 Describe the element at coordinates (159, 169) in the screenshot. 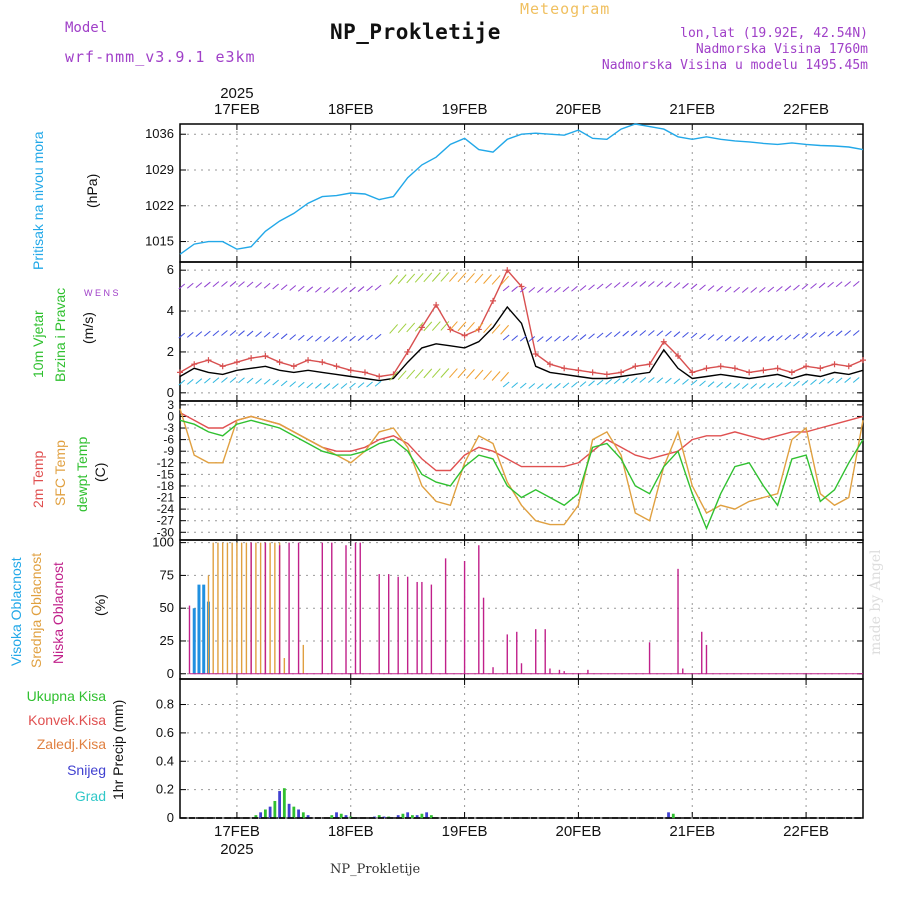

I see `ytick-label-pressure: 1029` at that location.